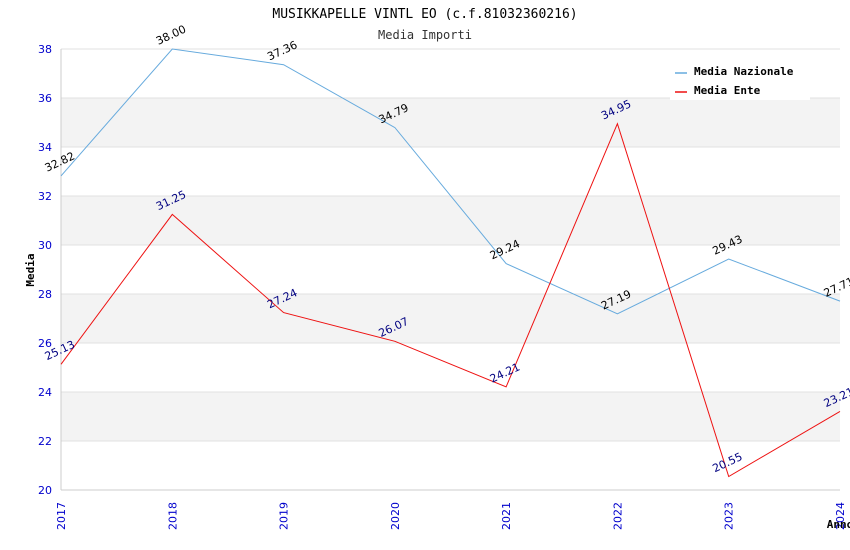 This screenshot has width=850, height=550. Describe the element at coordinates (45, 490) in the screenshot. I see `y-tick-label: 20` at that location.